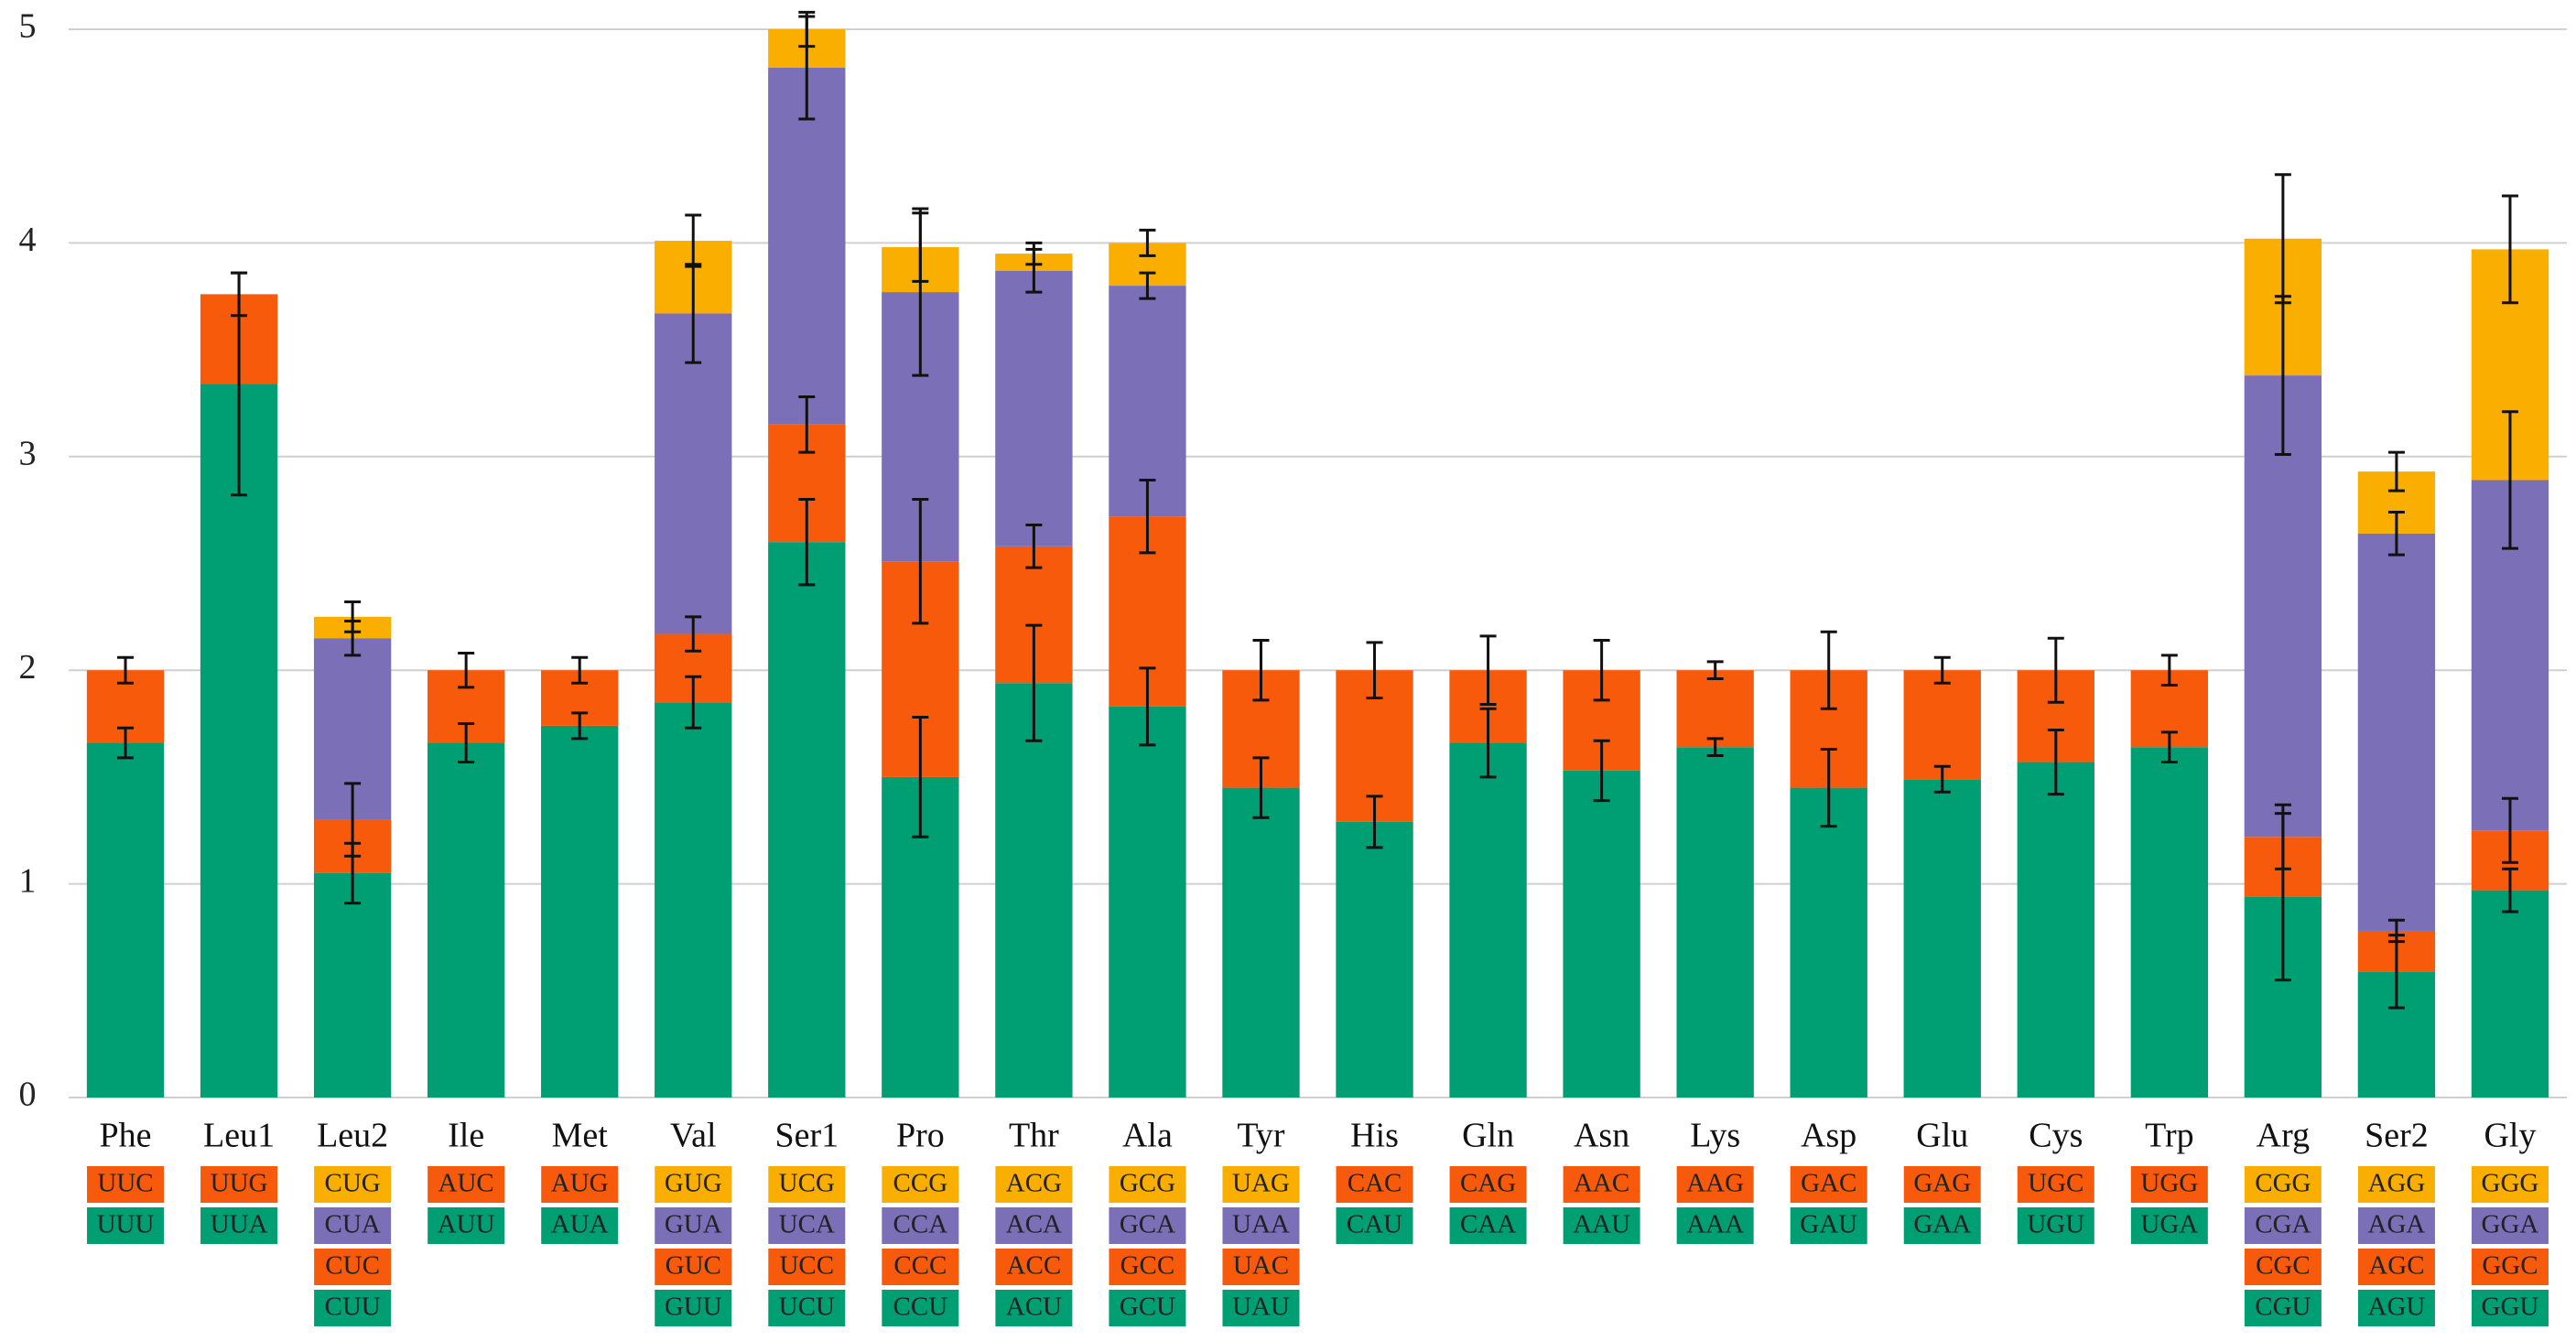 The image size is (2576, 1341). Describe the element at coordinates (28, 26) in the screenshot. I see `y-tick-label: 5` at that location.